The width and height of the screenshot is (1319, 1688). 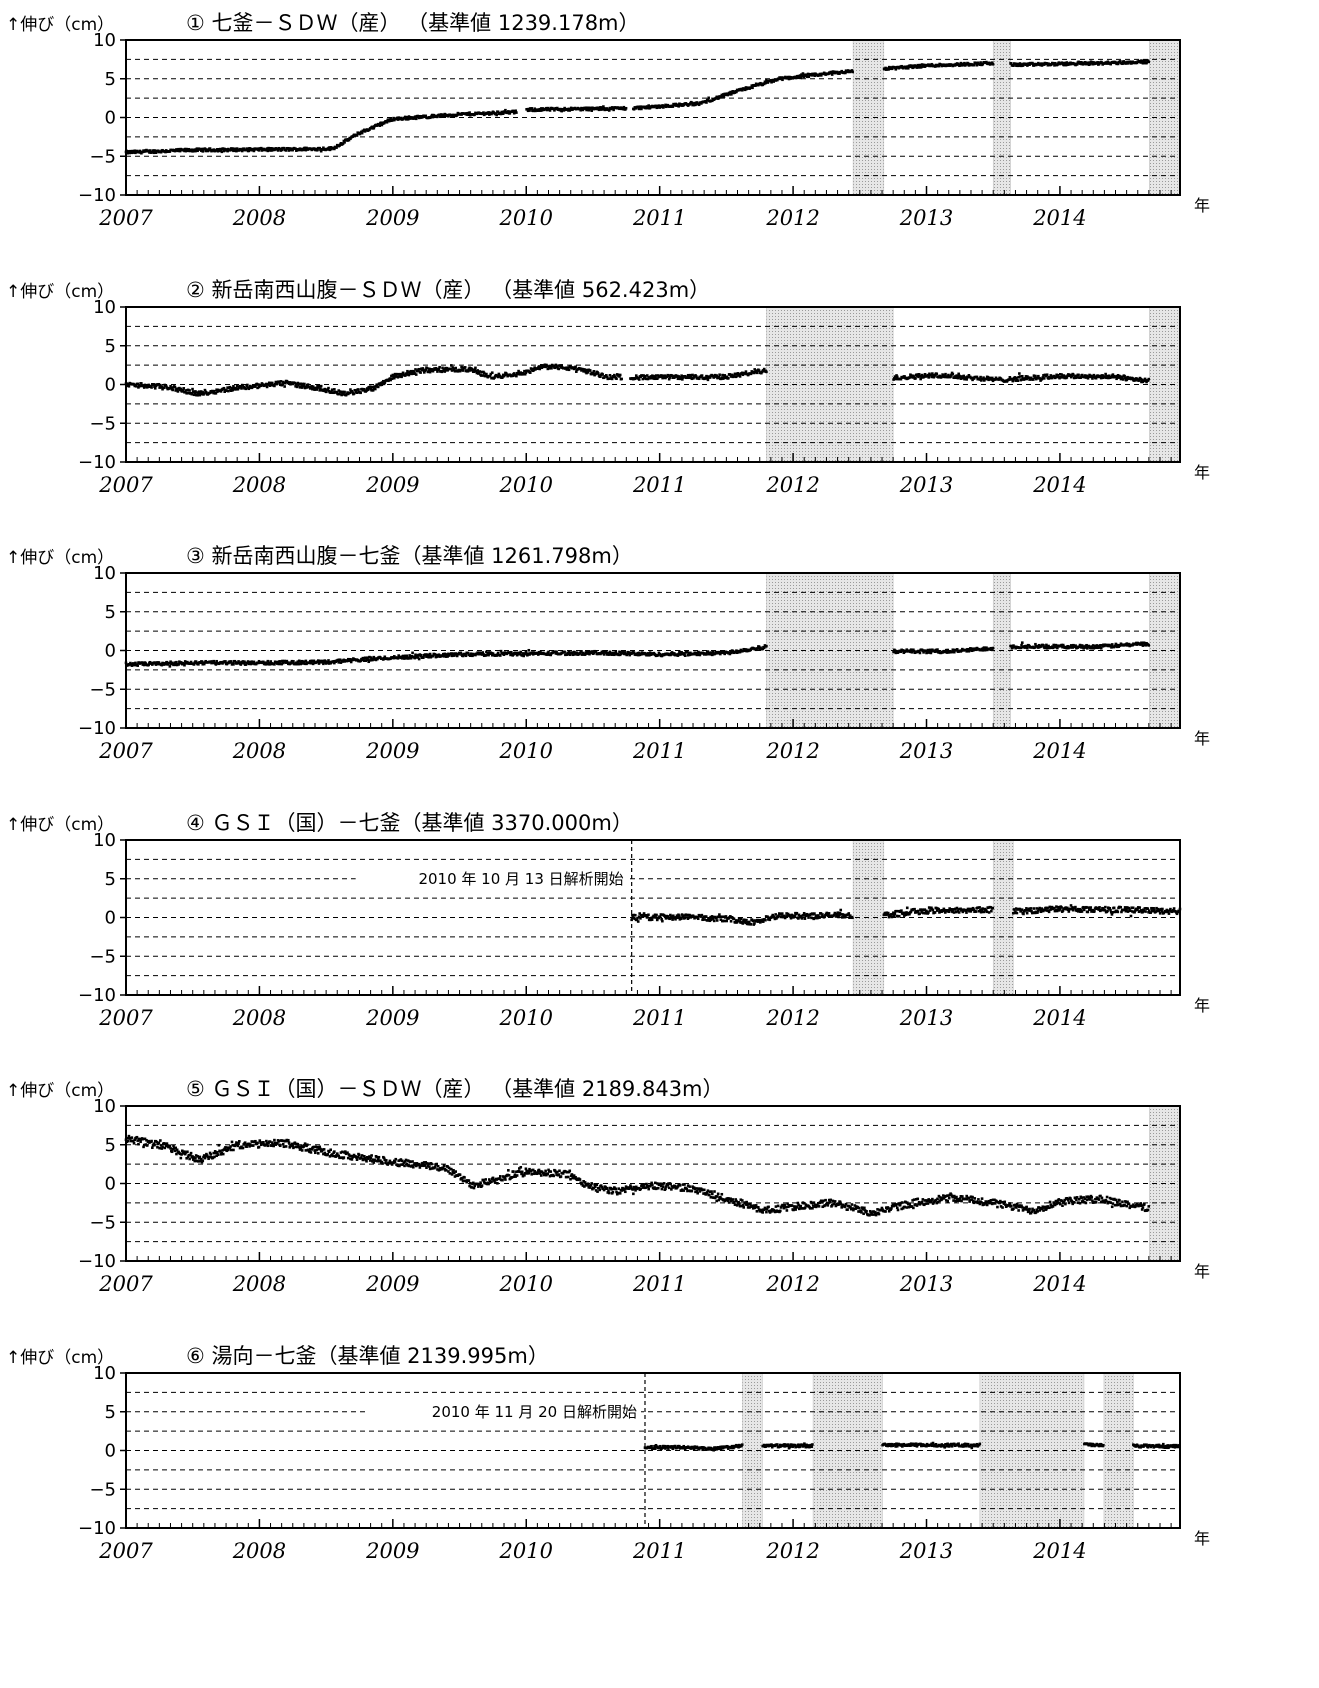 I want to click on y-axis-label: ↑伸び（cm）, so click(x=60, y=558).